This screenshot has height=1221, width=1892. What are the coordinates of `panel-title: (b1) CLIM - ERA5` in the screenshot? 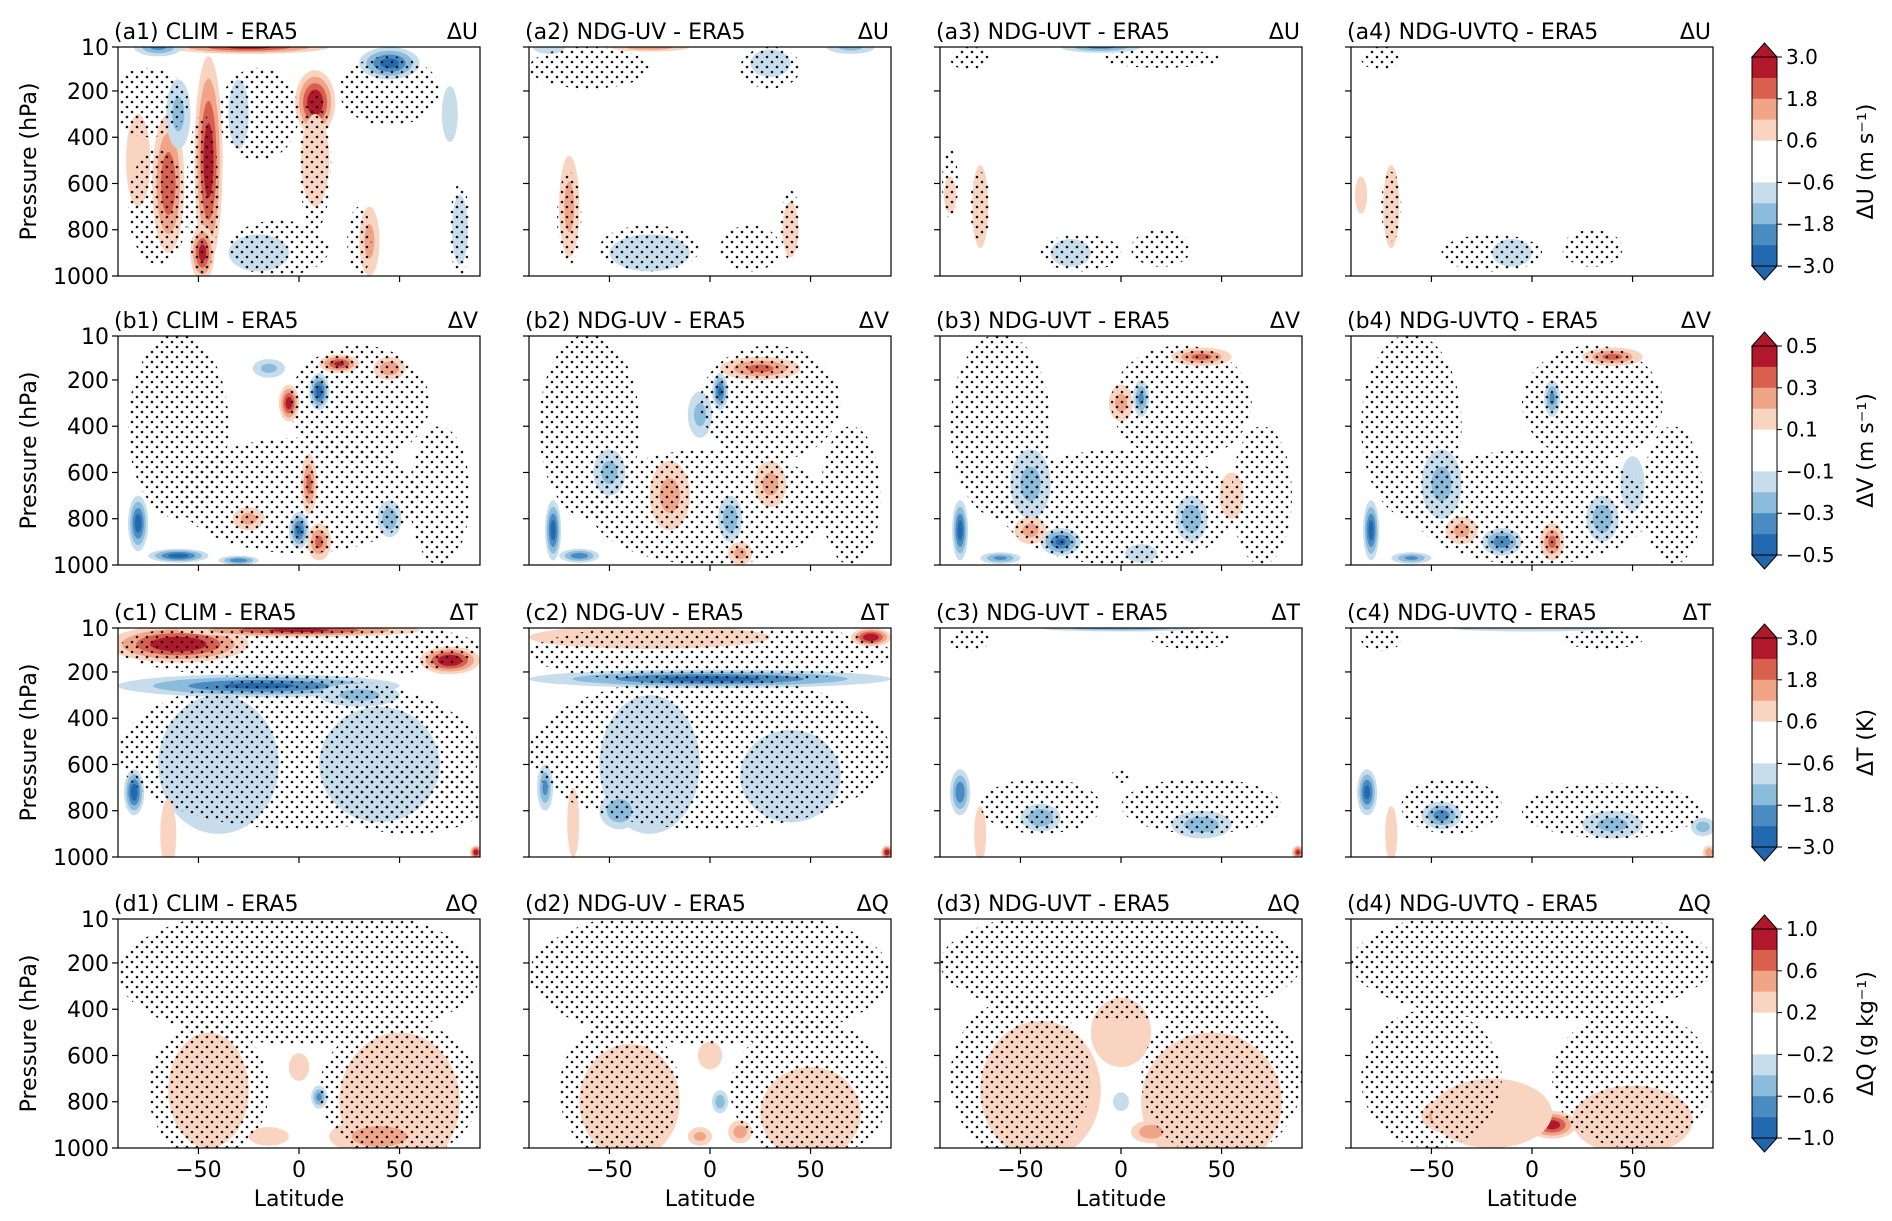 It's located at (206, 321).